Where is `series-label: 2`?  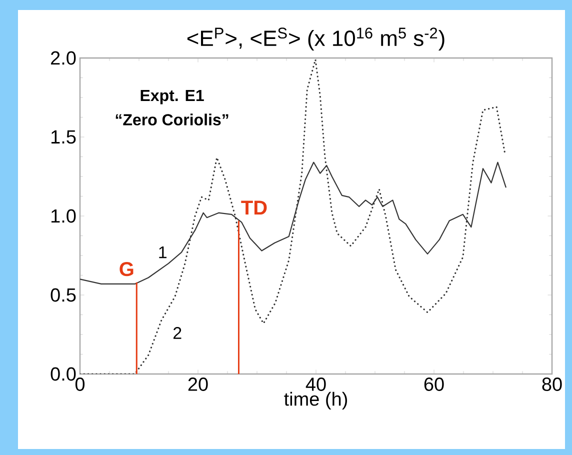
series-label: 2 is located at coordinates (177, 332).